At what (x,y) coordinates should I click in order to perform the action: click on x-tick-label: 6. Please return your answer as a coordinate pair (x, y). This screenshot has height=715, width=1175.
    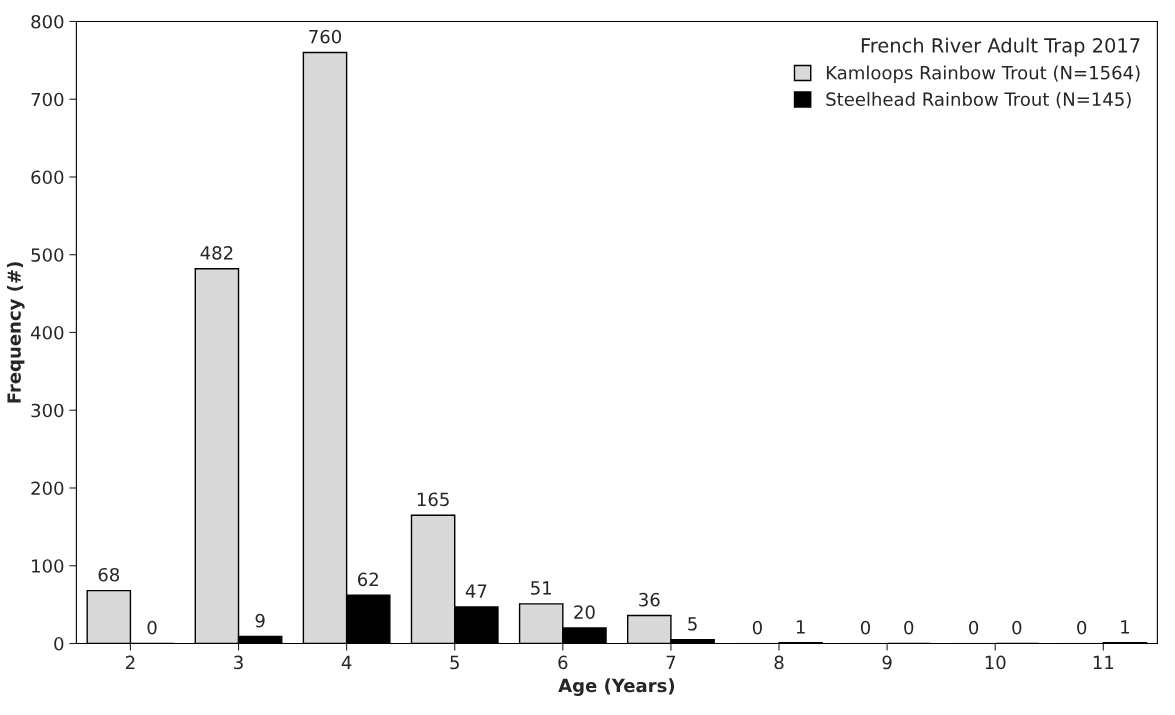
    Looking at the image, I should click on (563, 662).